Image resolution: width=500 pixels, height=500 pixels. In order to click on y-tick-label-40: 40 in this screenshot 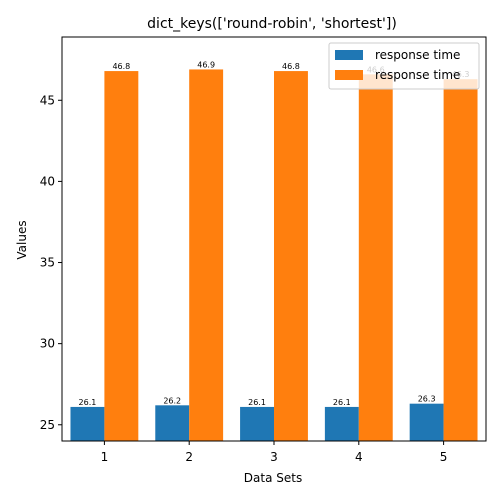, I will do `click(47, 181)`.